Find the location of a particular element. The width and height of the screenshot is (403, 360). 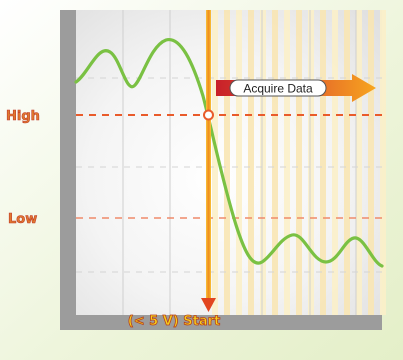

trigger-point is located at coordinates (208, 115).